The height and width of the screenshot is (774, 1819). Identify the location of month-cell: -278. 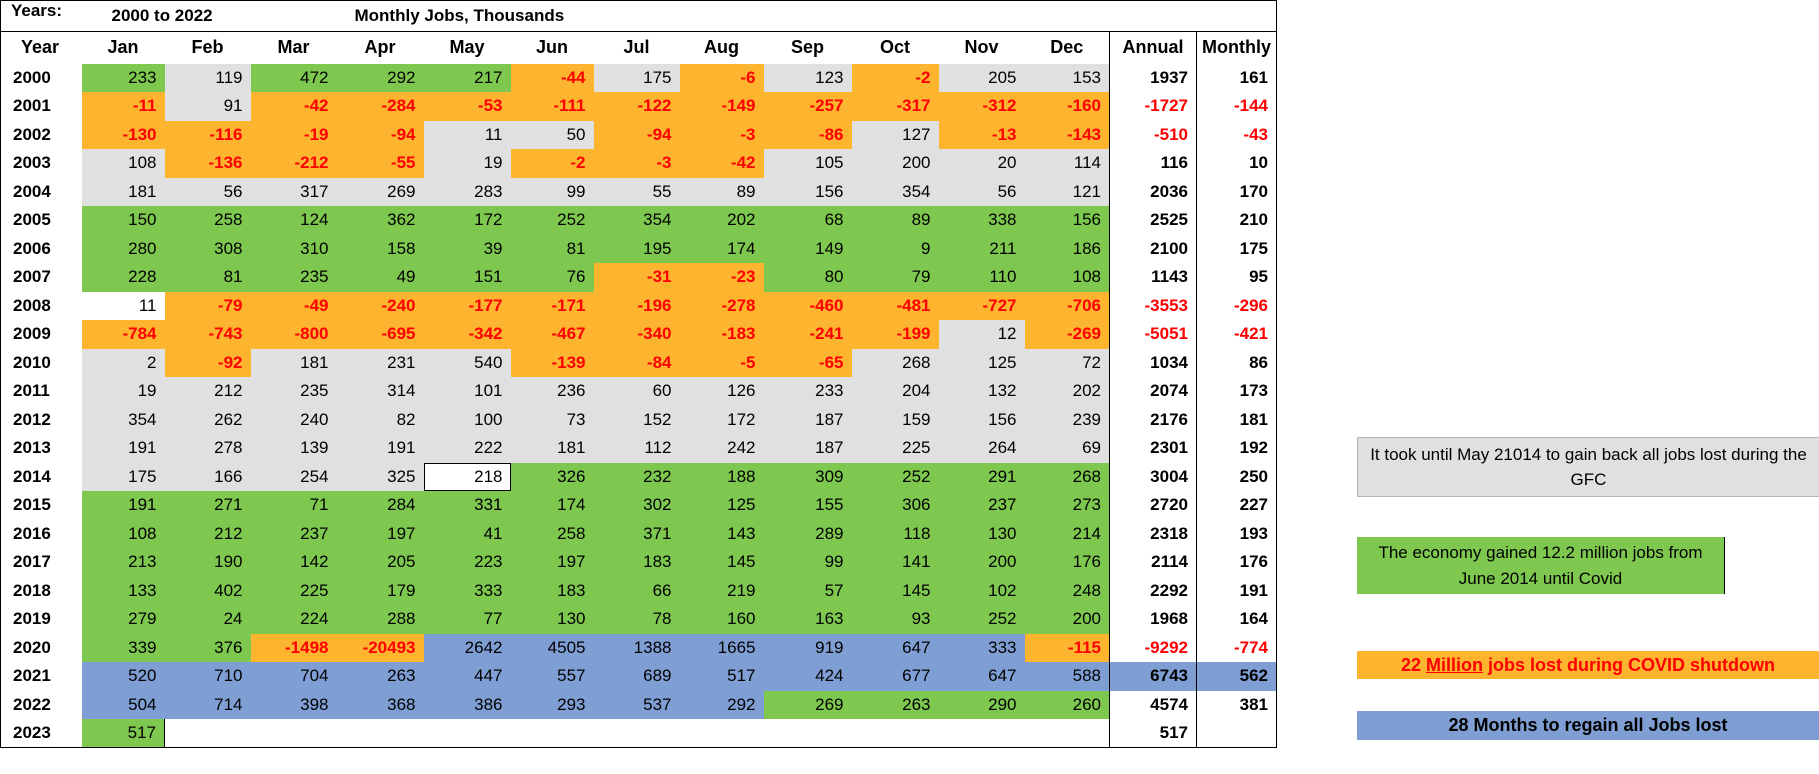
(721, 305).